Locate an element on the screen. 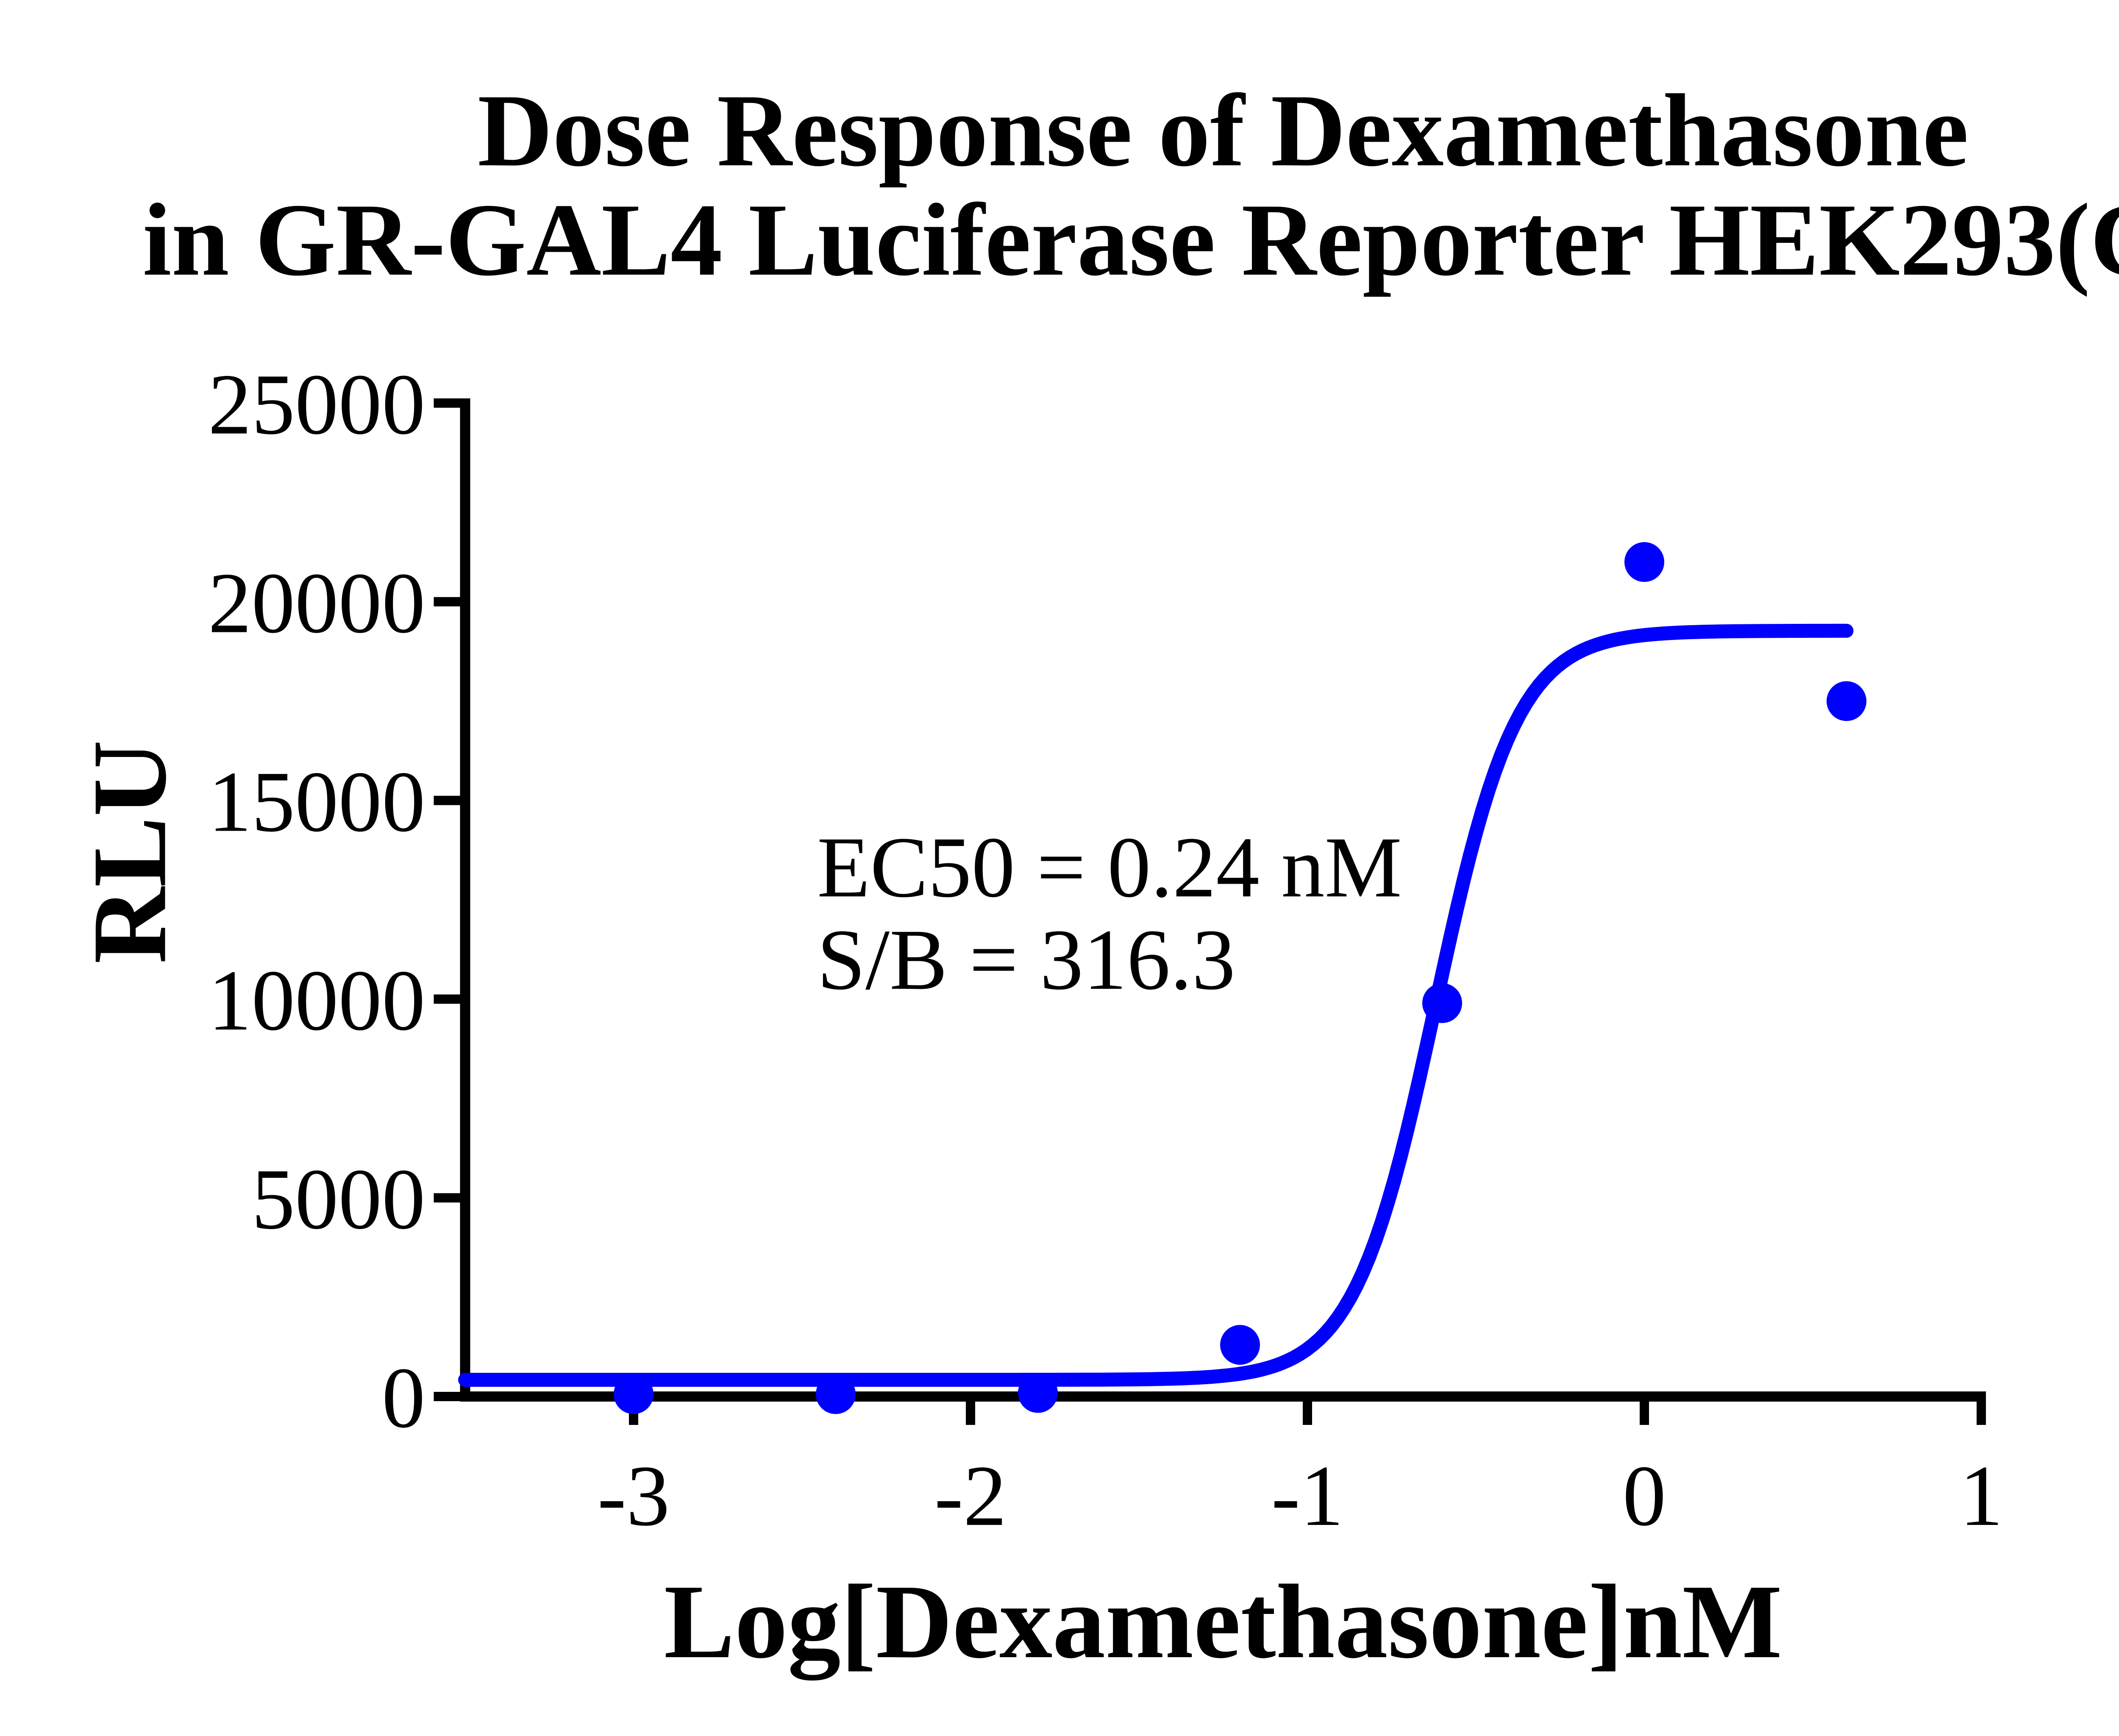 The image size is (2119, 1736). y-tick-label: 5000 is located at coordinates (338, 1199).